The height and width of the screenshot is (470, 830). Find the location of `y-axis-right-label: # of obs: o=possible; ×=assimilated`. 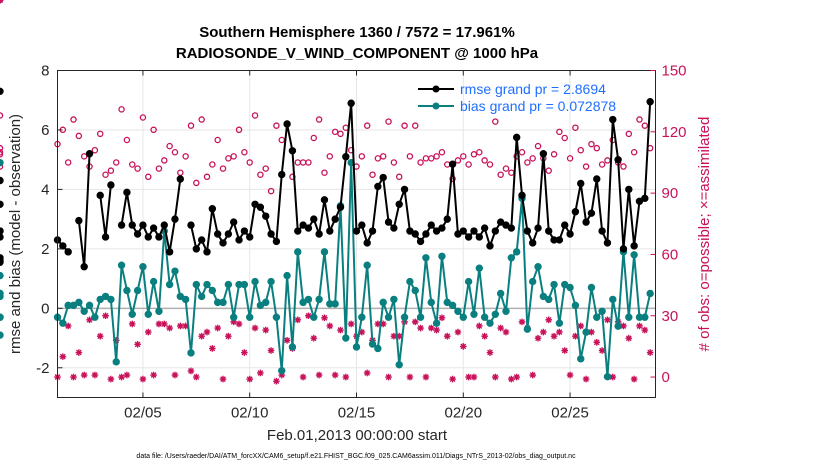

y-axis-right-label: # of obs: o=possible; ×=assimilated is located at coordinates (704, 234).